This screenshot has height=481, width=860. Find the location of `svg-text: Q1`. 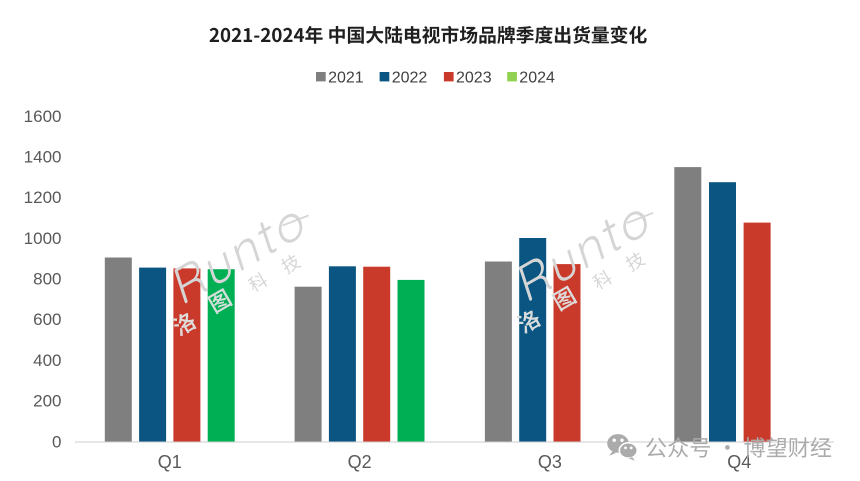

svg-text: Q1 is located at coordinates (170, 462).